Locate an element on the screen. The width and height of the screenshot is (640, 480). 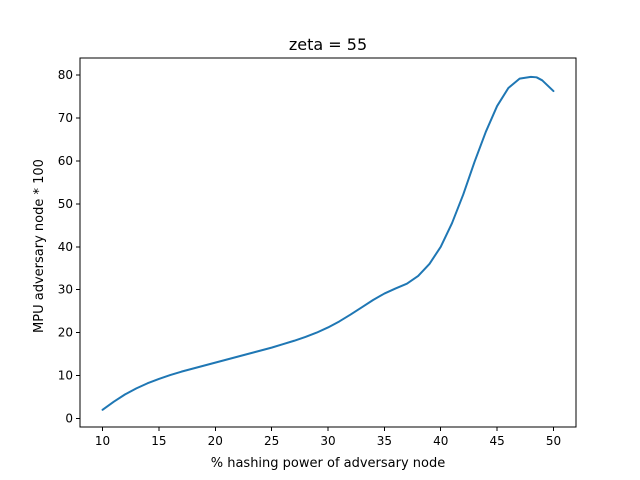
y-tick-label: 10 is located at coordinates (65, 376).